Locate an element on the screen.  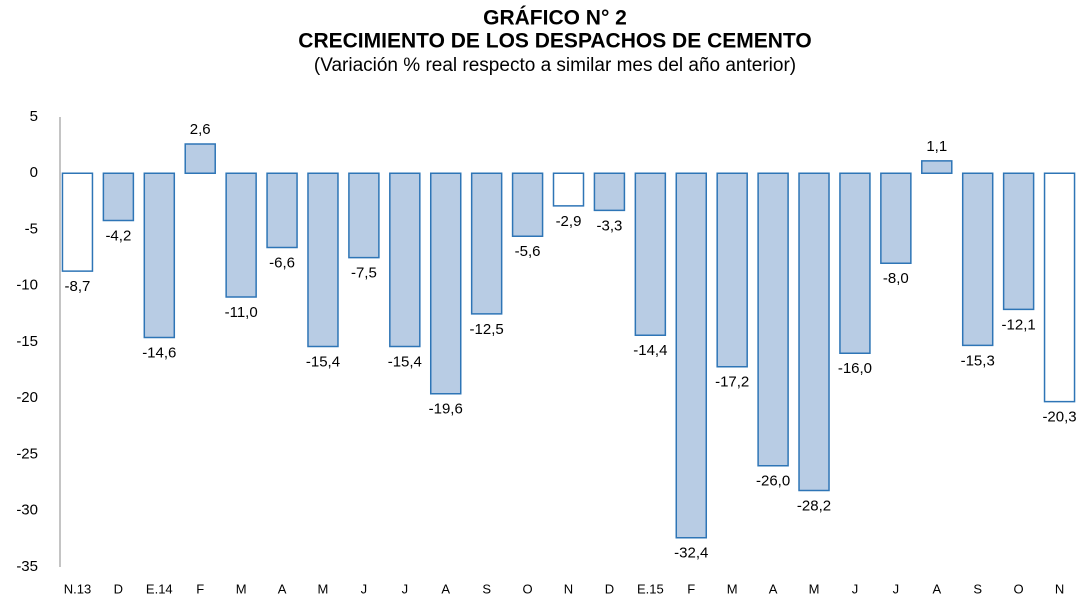
value-label: 1,1 is located at coordinates (936, 146).